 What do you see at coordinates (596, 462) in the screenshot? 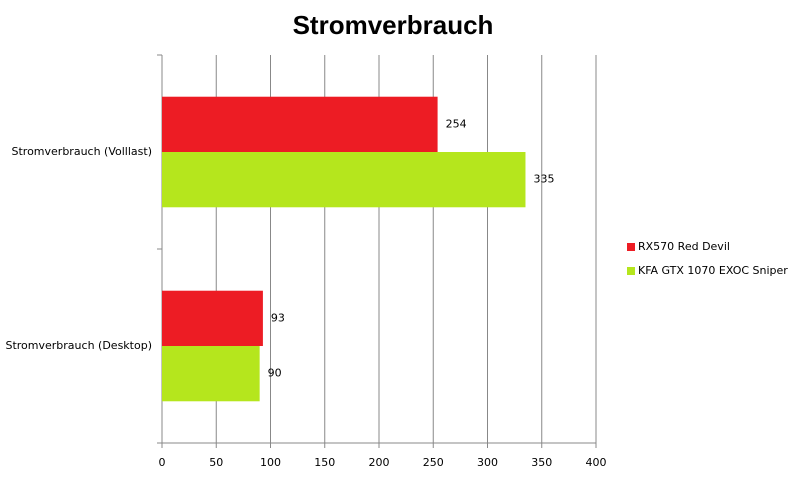
I see `x-tick-label: 400` at bounding box center [596, 462].